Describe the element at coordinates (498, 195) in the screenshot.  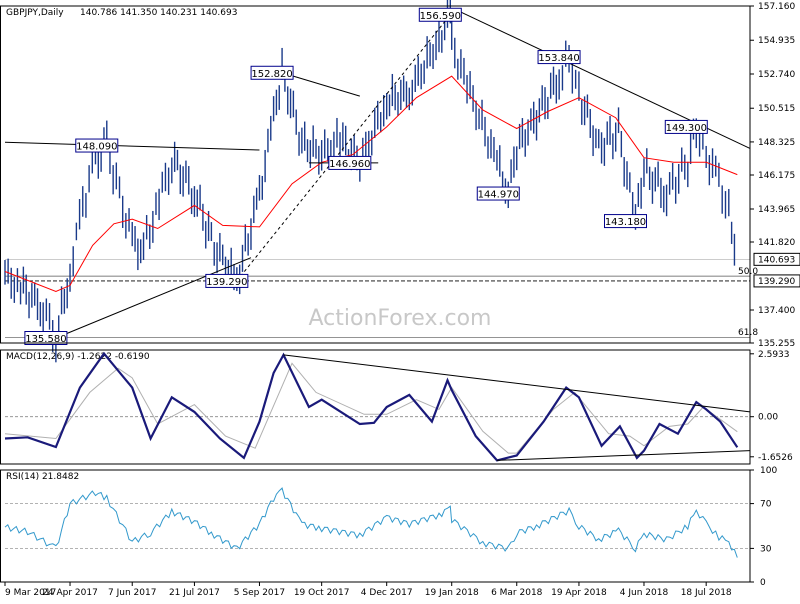
I see `price-annotation-label: 144.970` at that location.